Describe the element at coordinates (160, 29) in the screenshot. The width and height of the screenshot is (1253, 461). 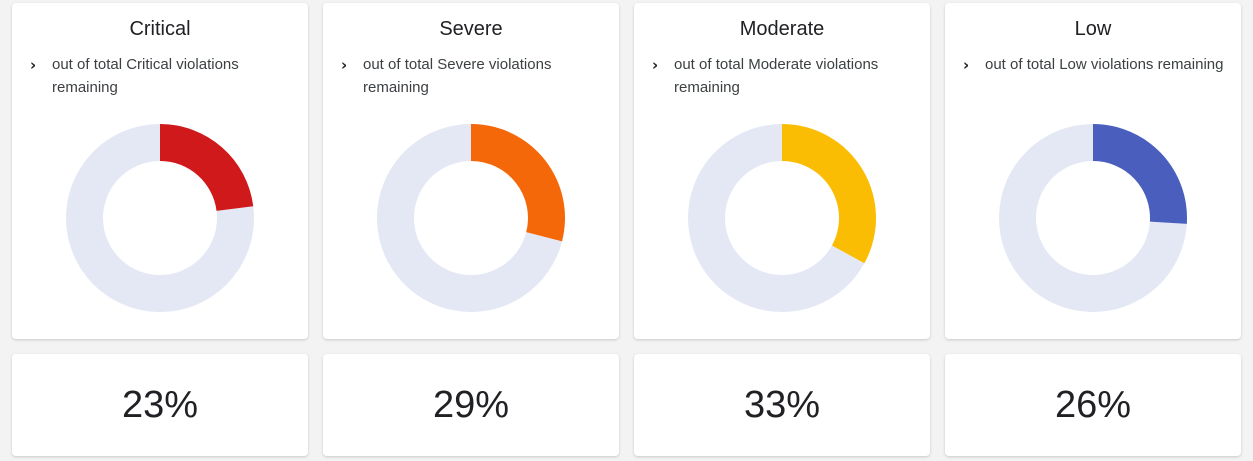
I see `card-title: Critical` at that location.